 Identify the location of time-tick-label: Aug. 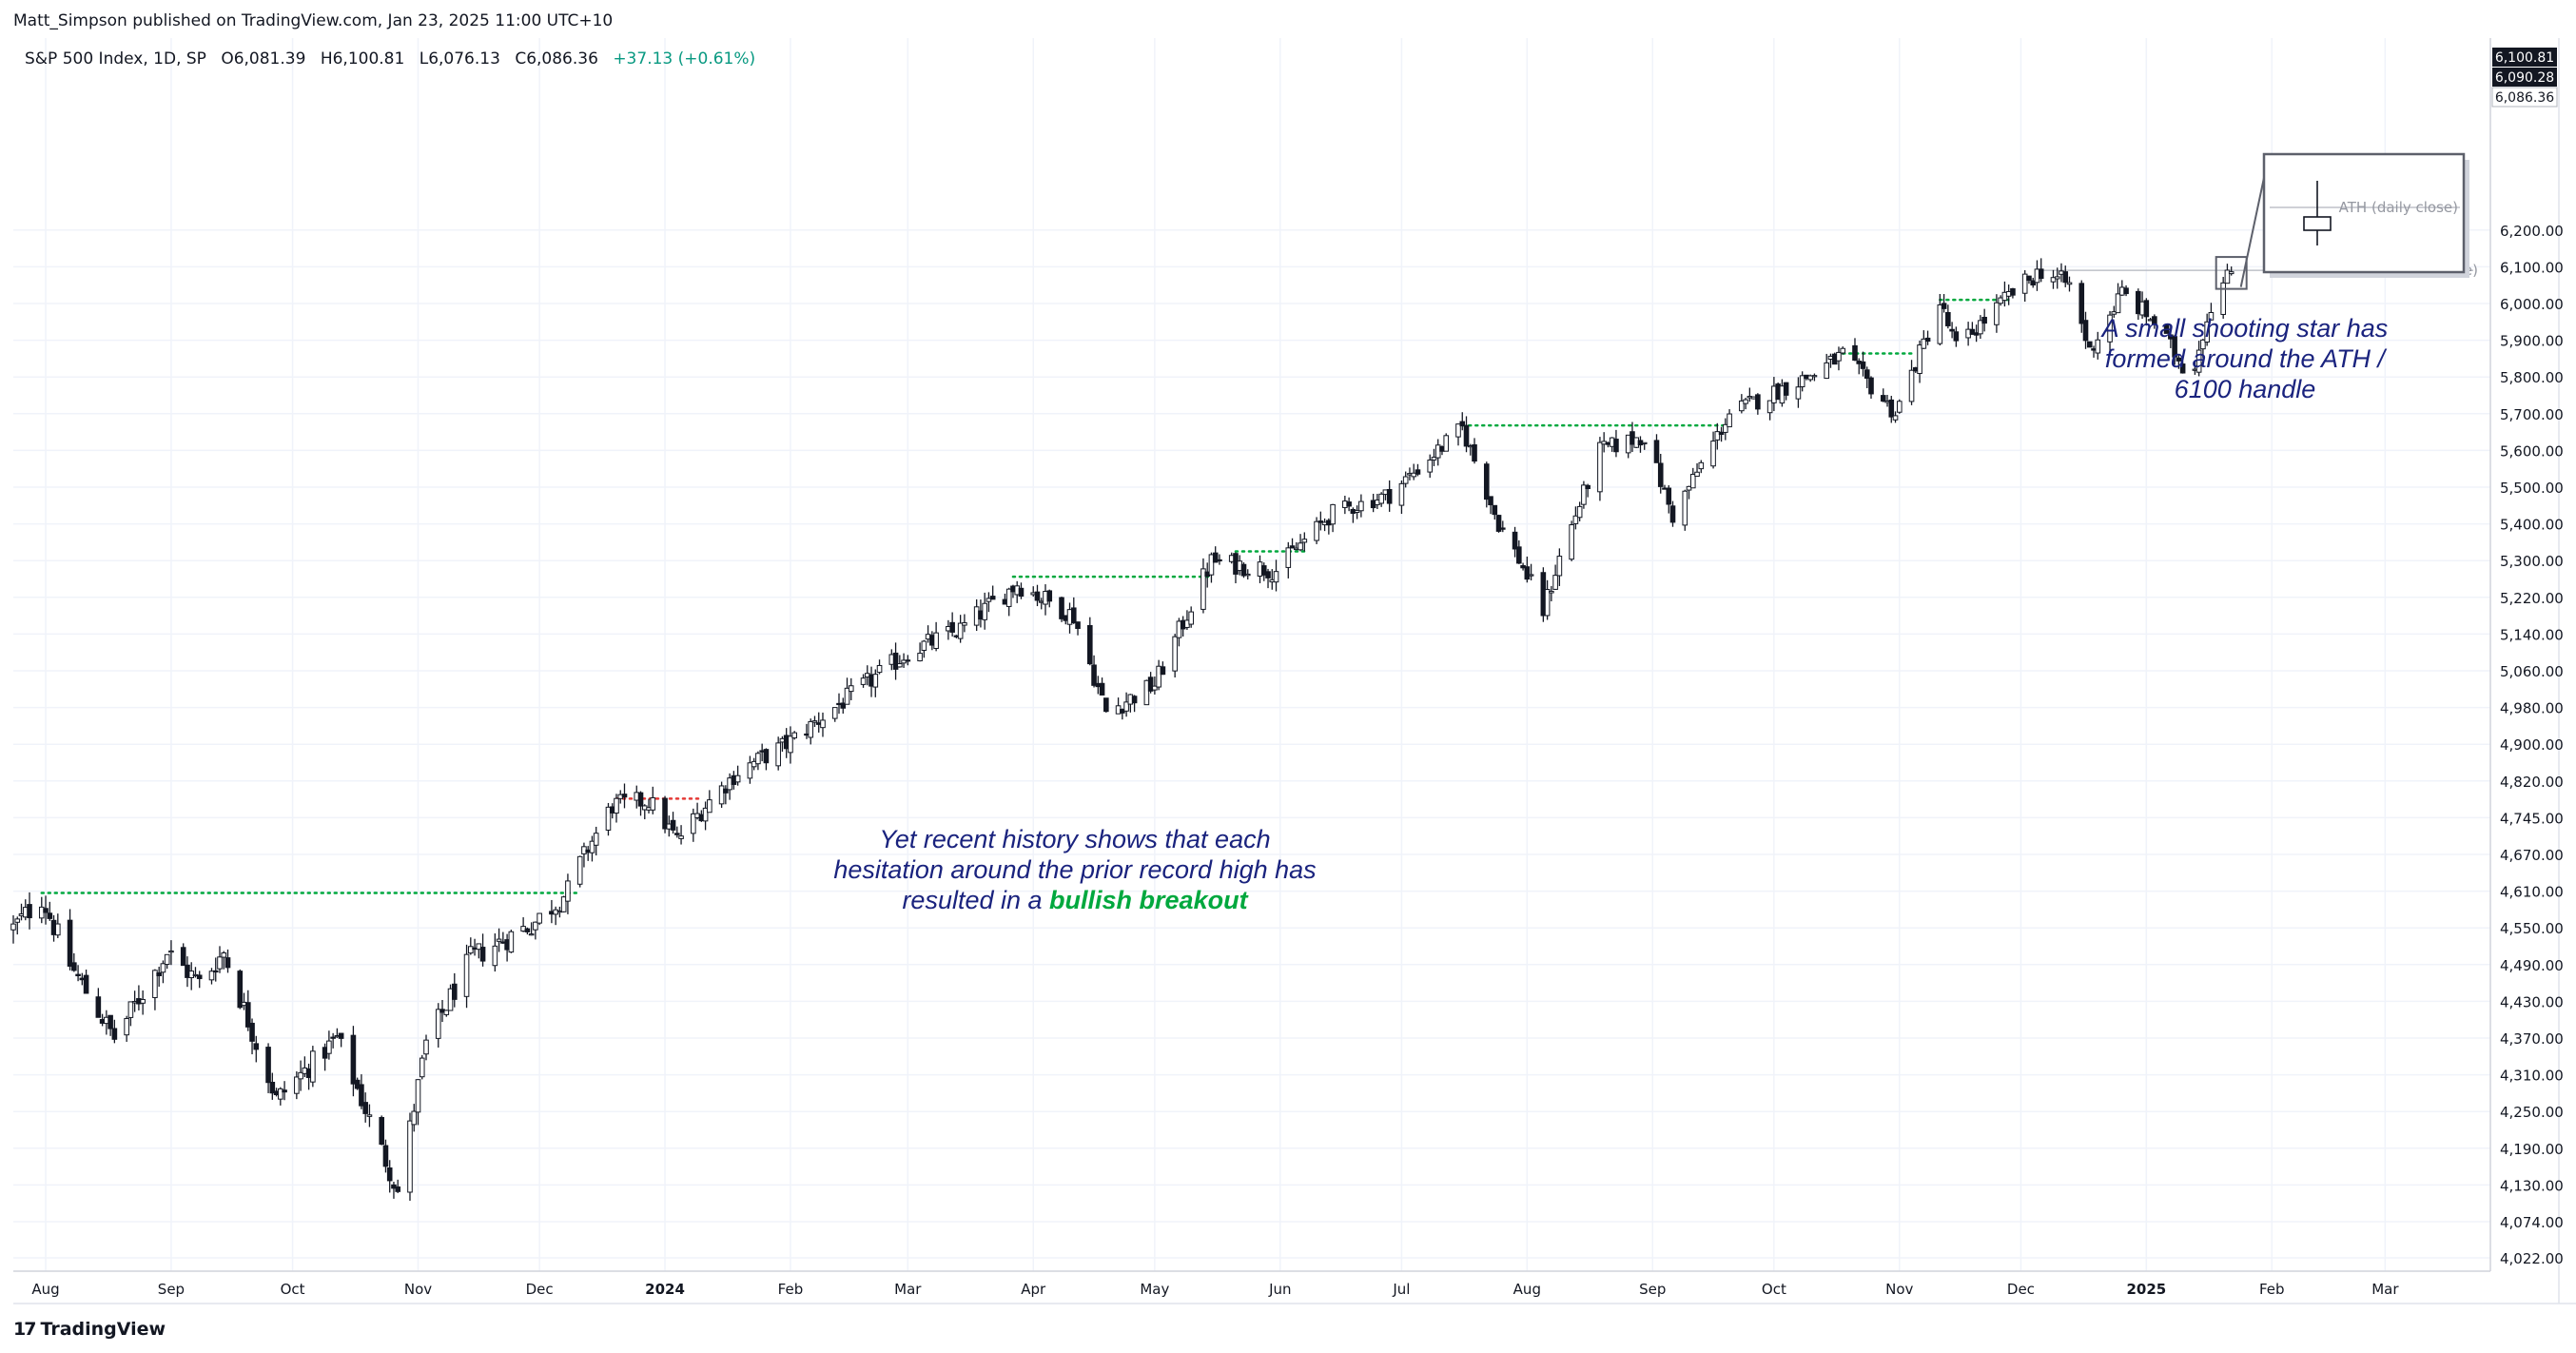
(1527, 1289).